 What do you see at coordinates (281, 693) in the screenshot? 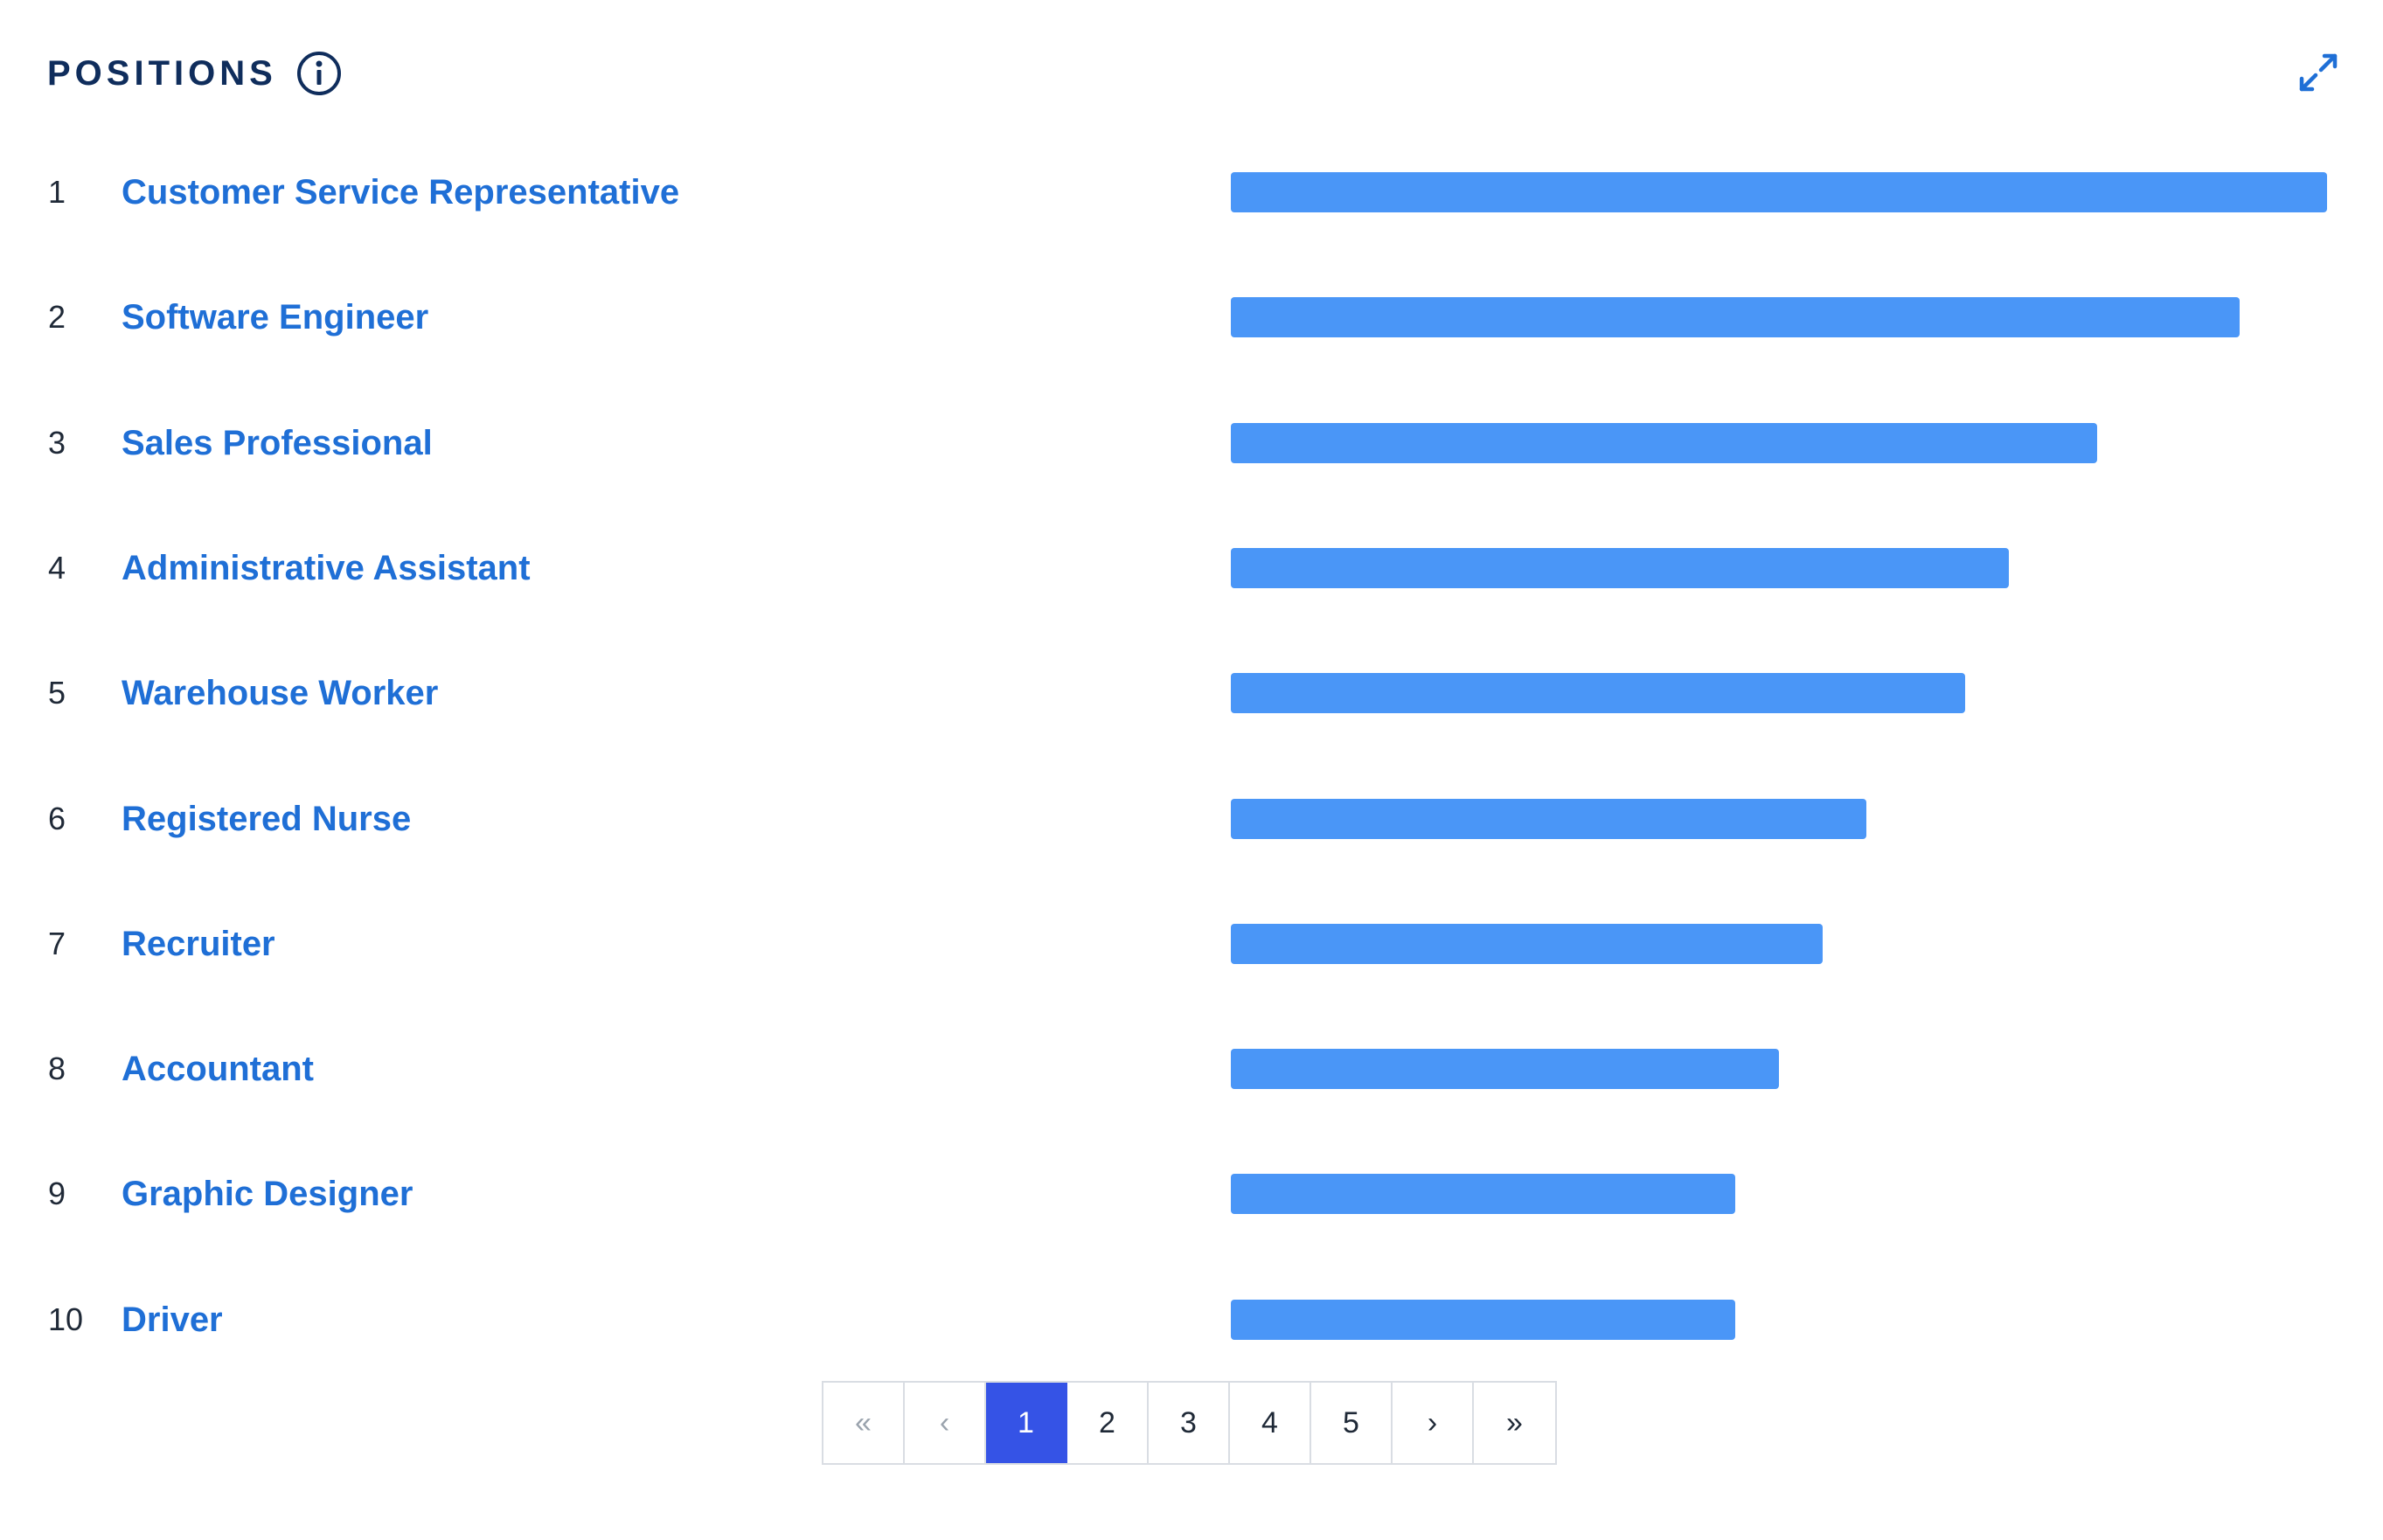
I see `position-name-link: Warehouse Worker` at bounding box center [281, 693].